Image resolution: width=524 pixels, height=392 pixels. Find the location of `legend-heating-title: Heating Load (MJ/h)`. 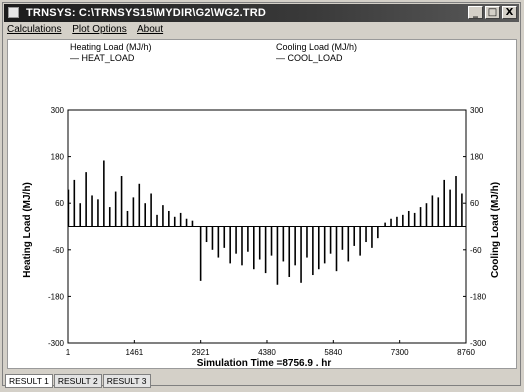

legend-heating-title: Heating Load (MJ/h) is located at coordinates (111, 47).